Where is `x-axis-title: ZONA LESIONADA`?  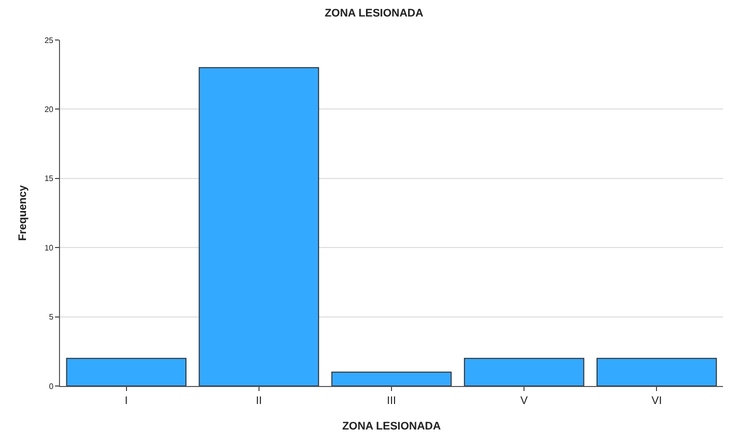 x-axis-title: ZONA LESIONADA is located at coordinates (391, 426).